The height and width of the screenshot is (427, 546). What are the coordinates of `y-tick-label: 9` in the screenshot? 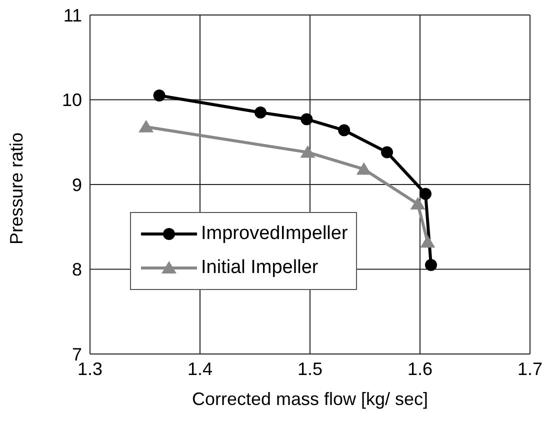 It's located at (77, 184).